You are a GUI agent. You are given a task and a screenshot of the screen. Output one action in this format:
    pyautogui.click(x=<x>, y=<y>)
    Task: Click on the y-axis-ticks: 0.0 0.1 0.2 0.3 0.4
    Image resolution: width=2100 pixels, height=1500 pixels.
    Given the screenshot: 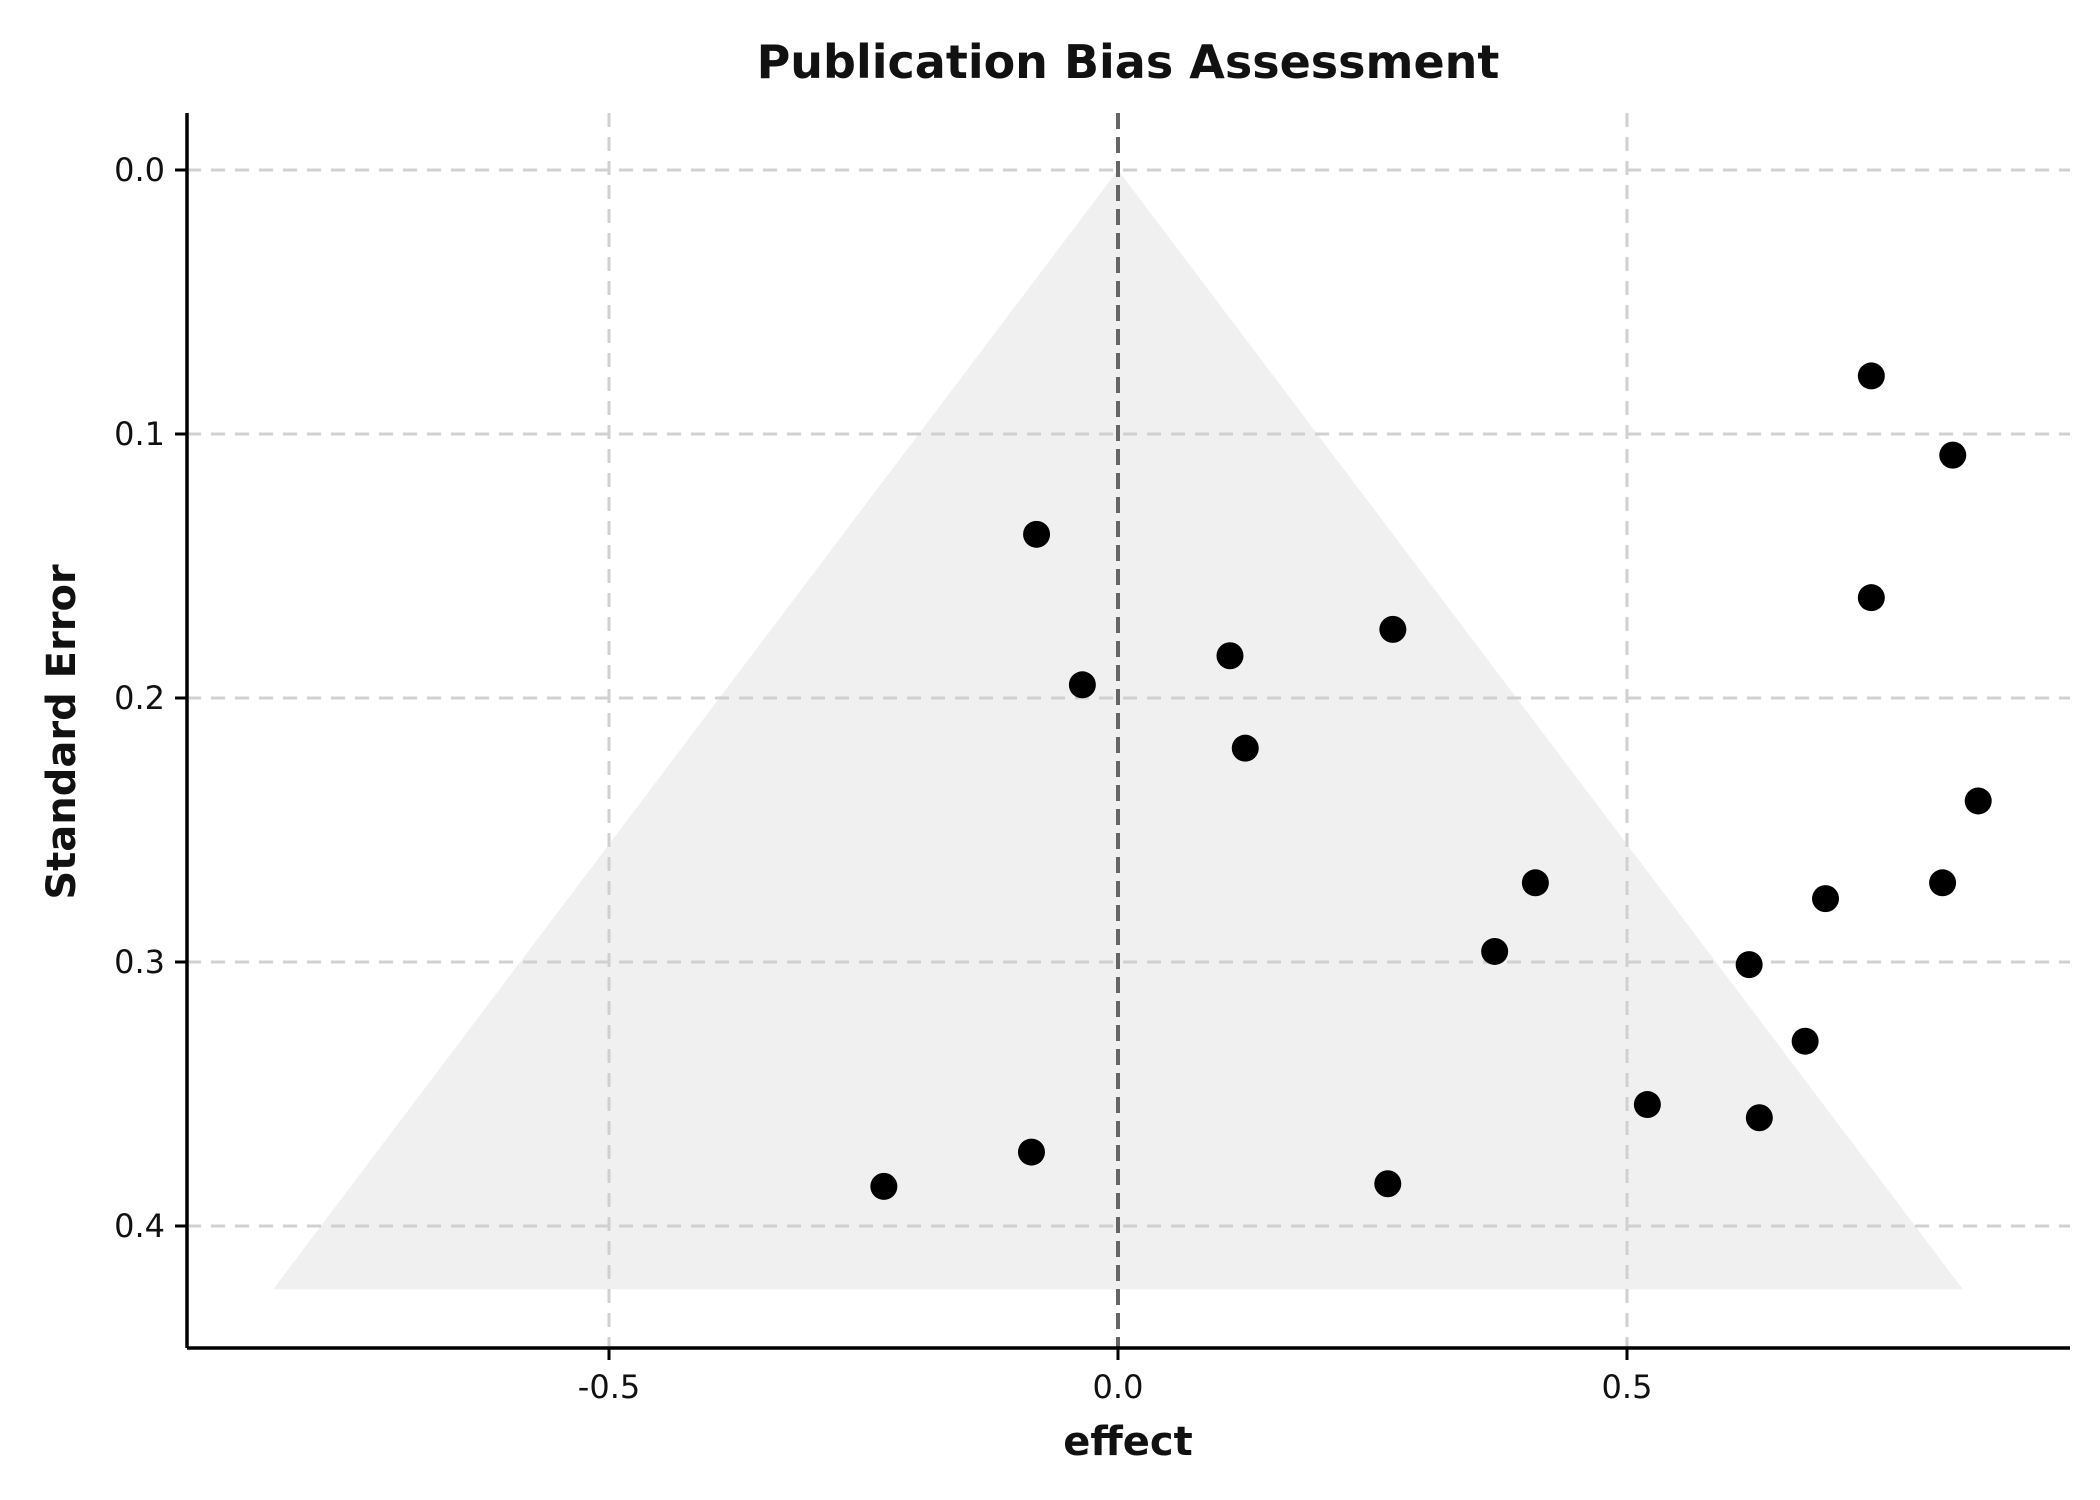 What is the action you would take?
    pyautogui.click(x=150, y=698)
    